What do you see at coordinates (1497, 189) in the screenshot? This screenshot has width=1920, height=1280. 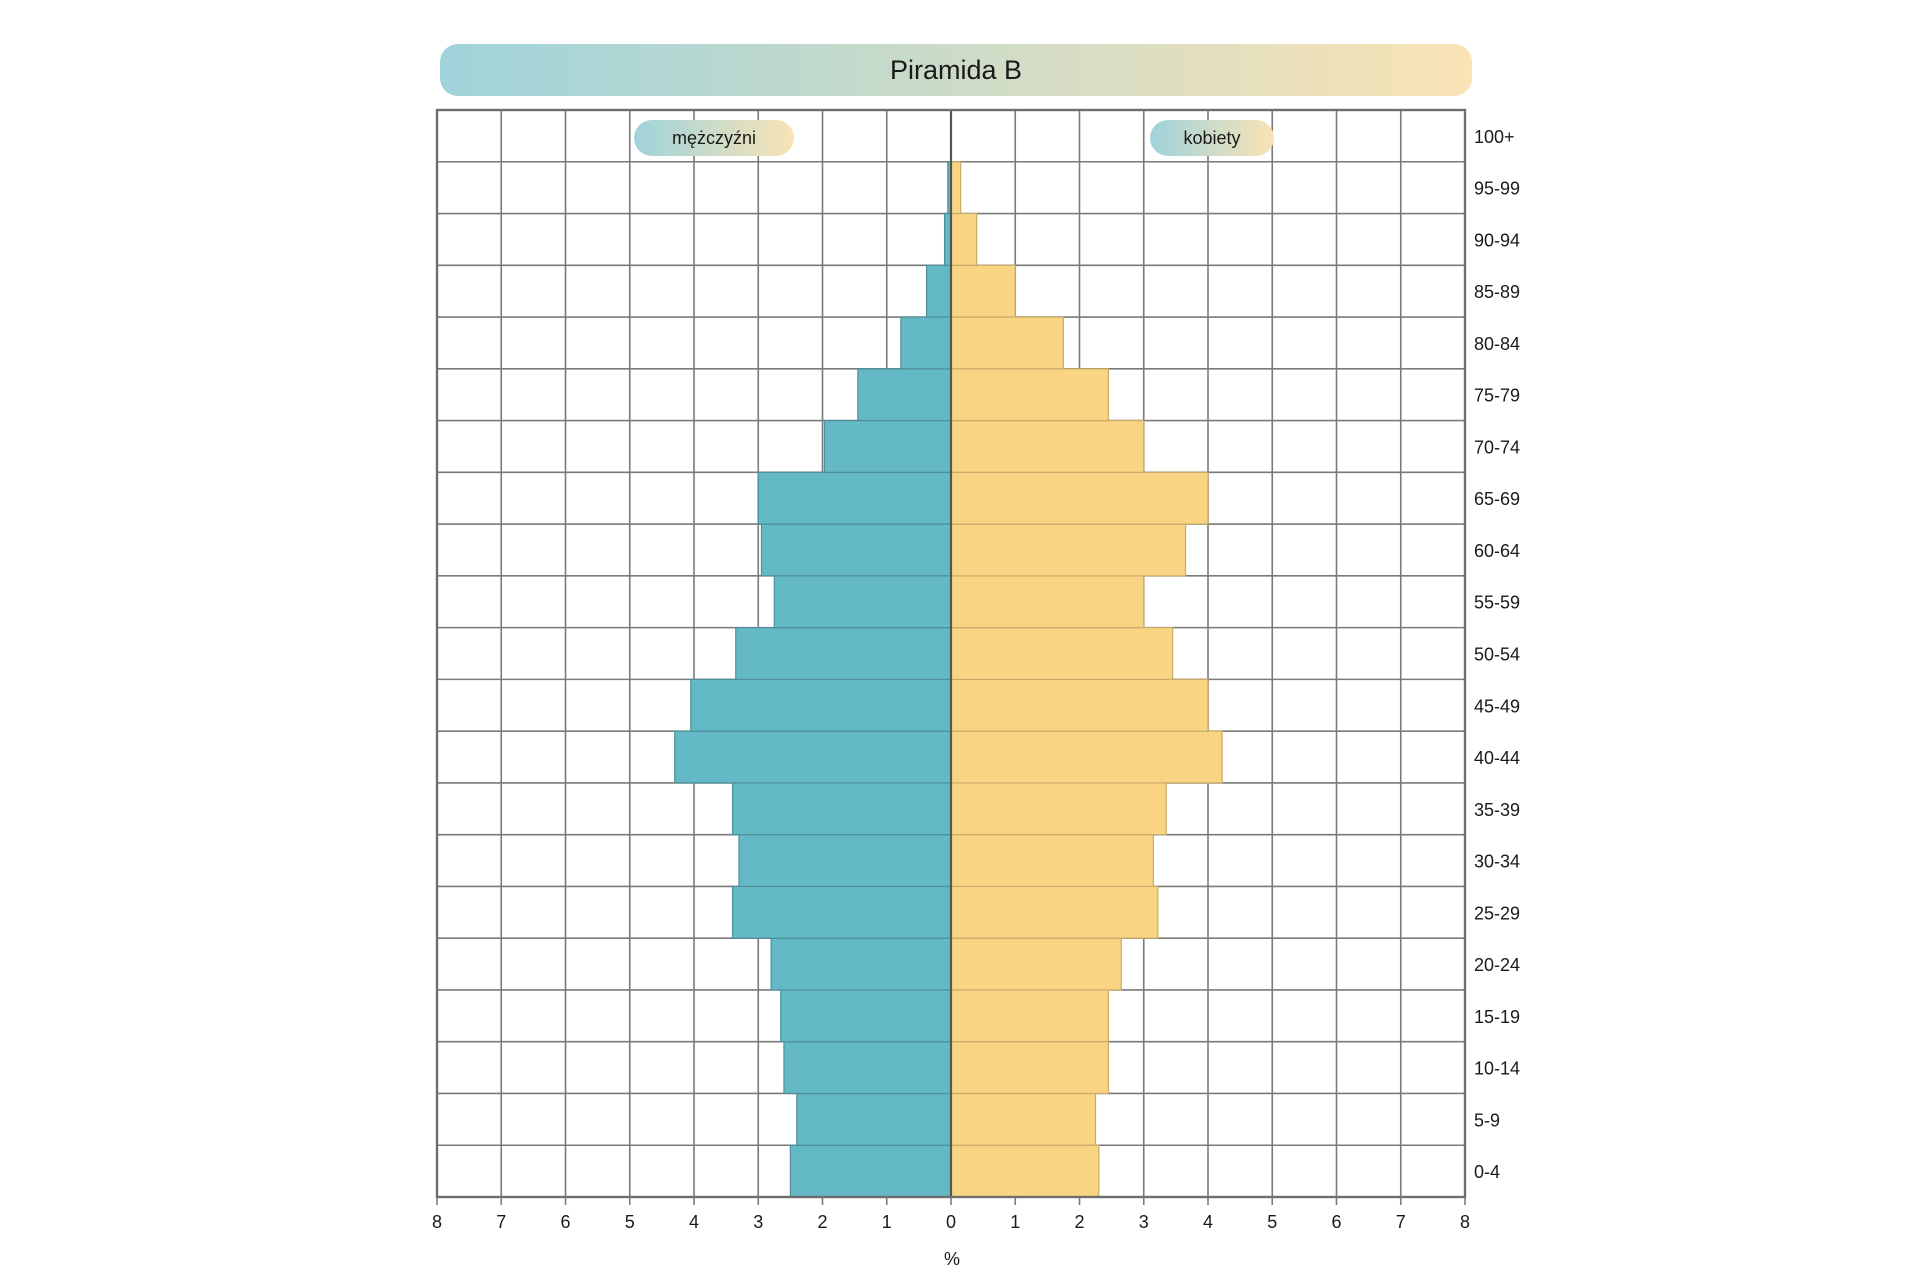 I see `age-label: 95-99` at bounding box center [1497, 189].